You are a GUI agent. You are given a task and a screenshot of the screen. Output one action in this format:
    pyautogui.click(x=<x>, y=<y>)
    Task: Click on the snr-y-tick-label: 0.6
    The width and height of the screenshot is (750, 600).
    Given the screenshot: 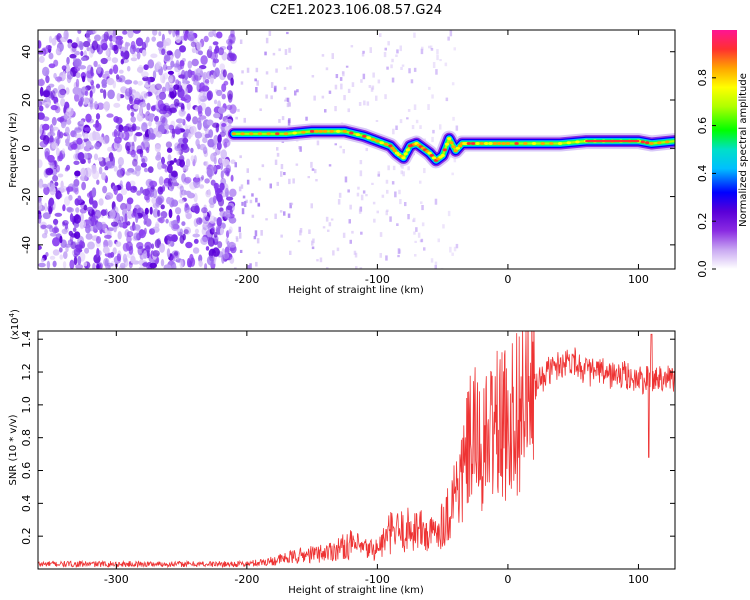 What is the action you would take?
    pyautogui.click(x=26, y=471)
    